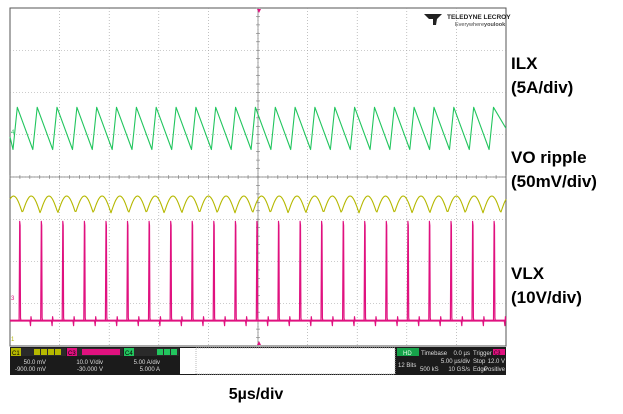 This screenshot has width=623, height=414. Describe the element at coordinates (35, 363) in the screenshot. I see `ch1-scale: 50.0 mV` at that location.